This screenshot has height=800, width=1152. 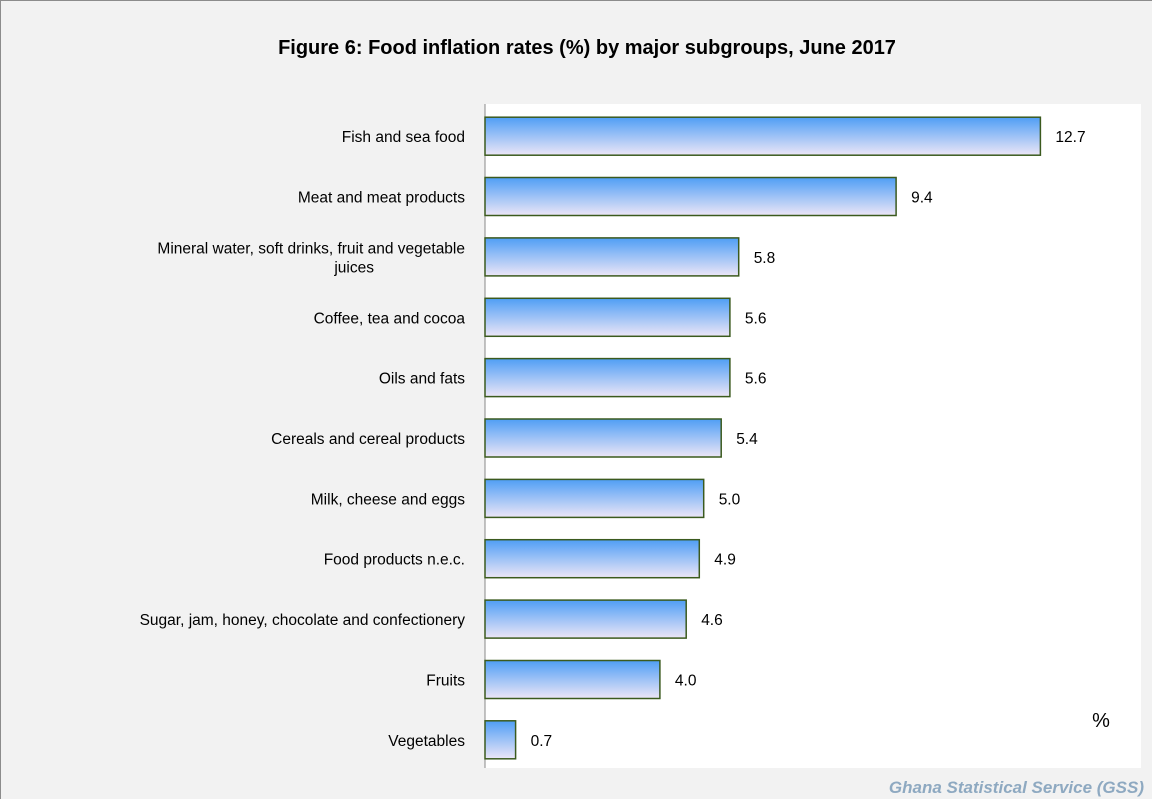 I want to click on category-label-line: Vegetables, so click(x=426, y=741).